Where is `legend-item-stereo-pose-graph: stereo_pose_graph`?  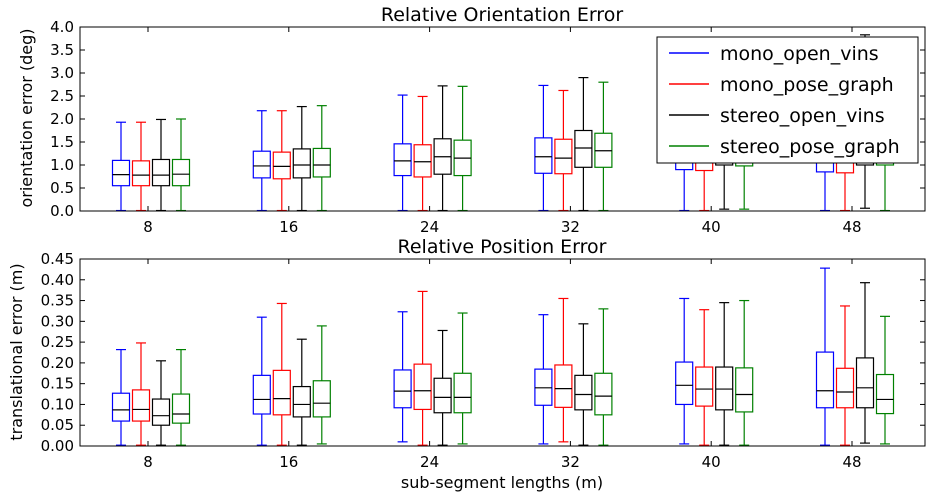 legend-item-stereo-pose-graph: stereo_pose_graph is located at coordinates (784, 147).